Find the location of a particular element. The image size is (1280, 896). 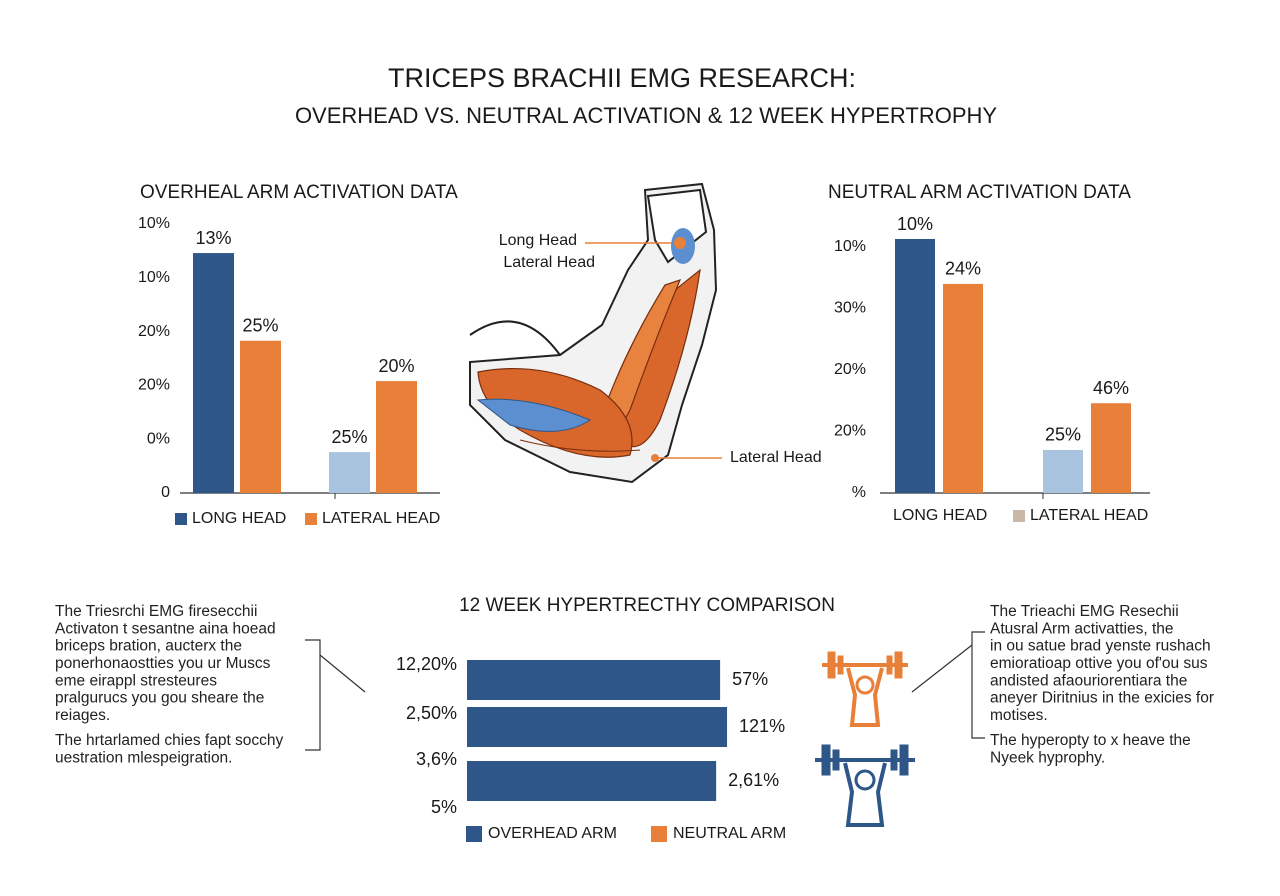

note-line: briceps bration, aucterx the is located at coordinates (148, 646).